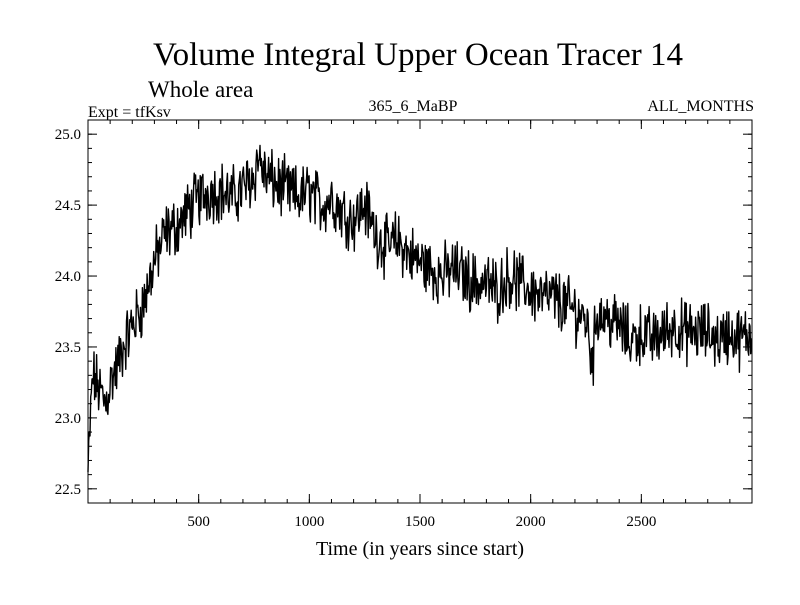 The image size is (800, 605). I want to click on x-tick-label: 500, so click(198, 522).